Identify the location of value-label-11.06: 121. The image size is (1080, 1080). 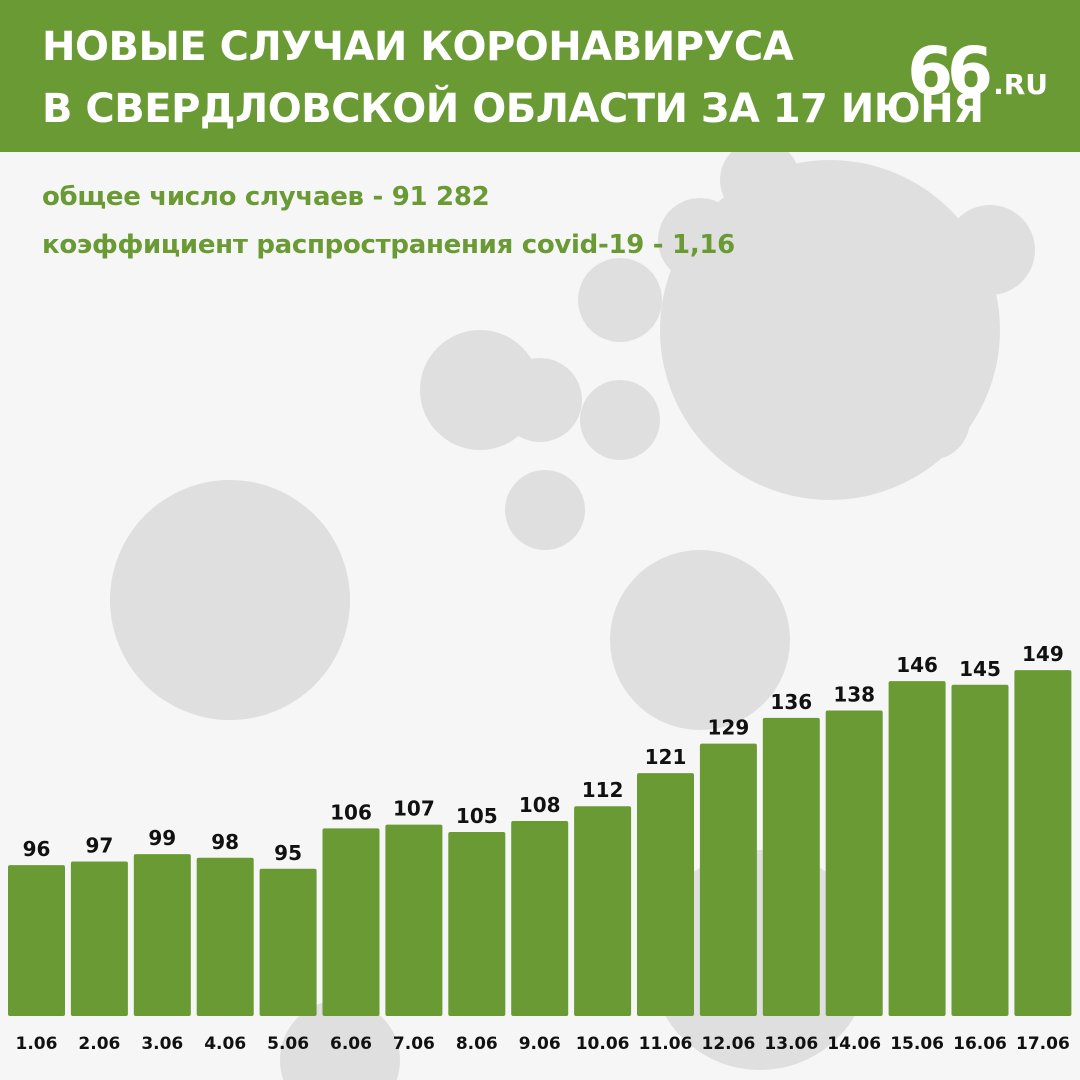
(666, 757).